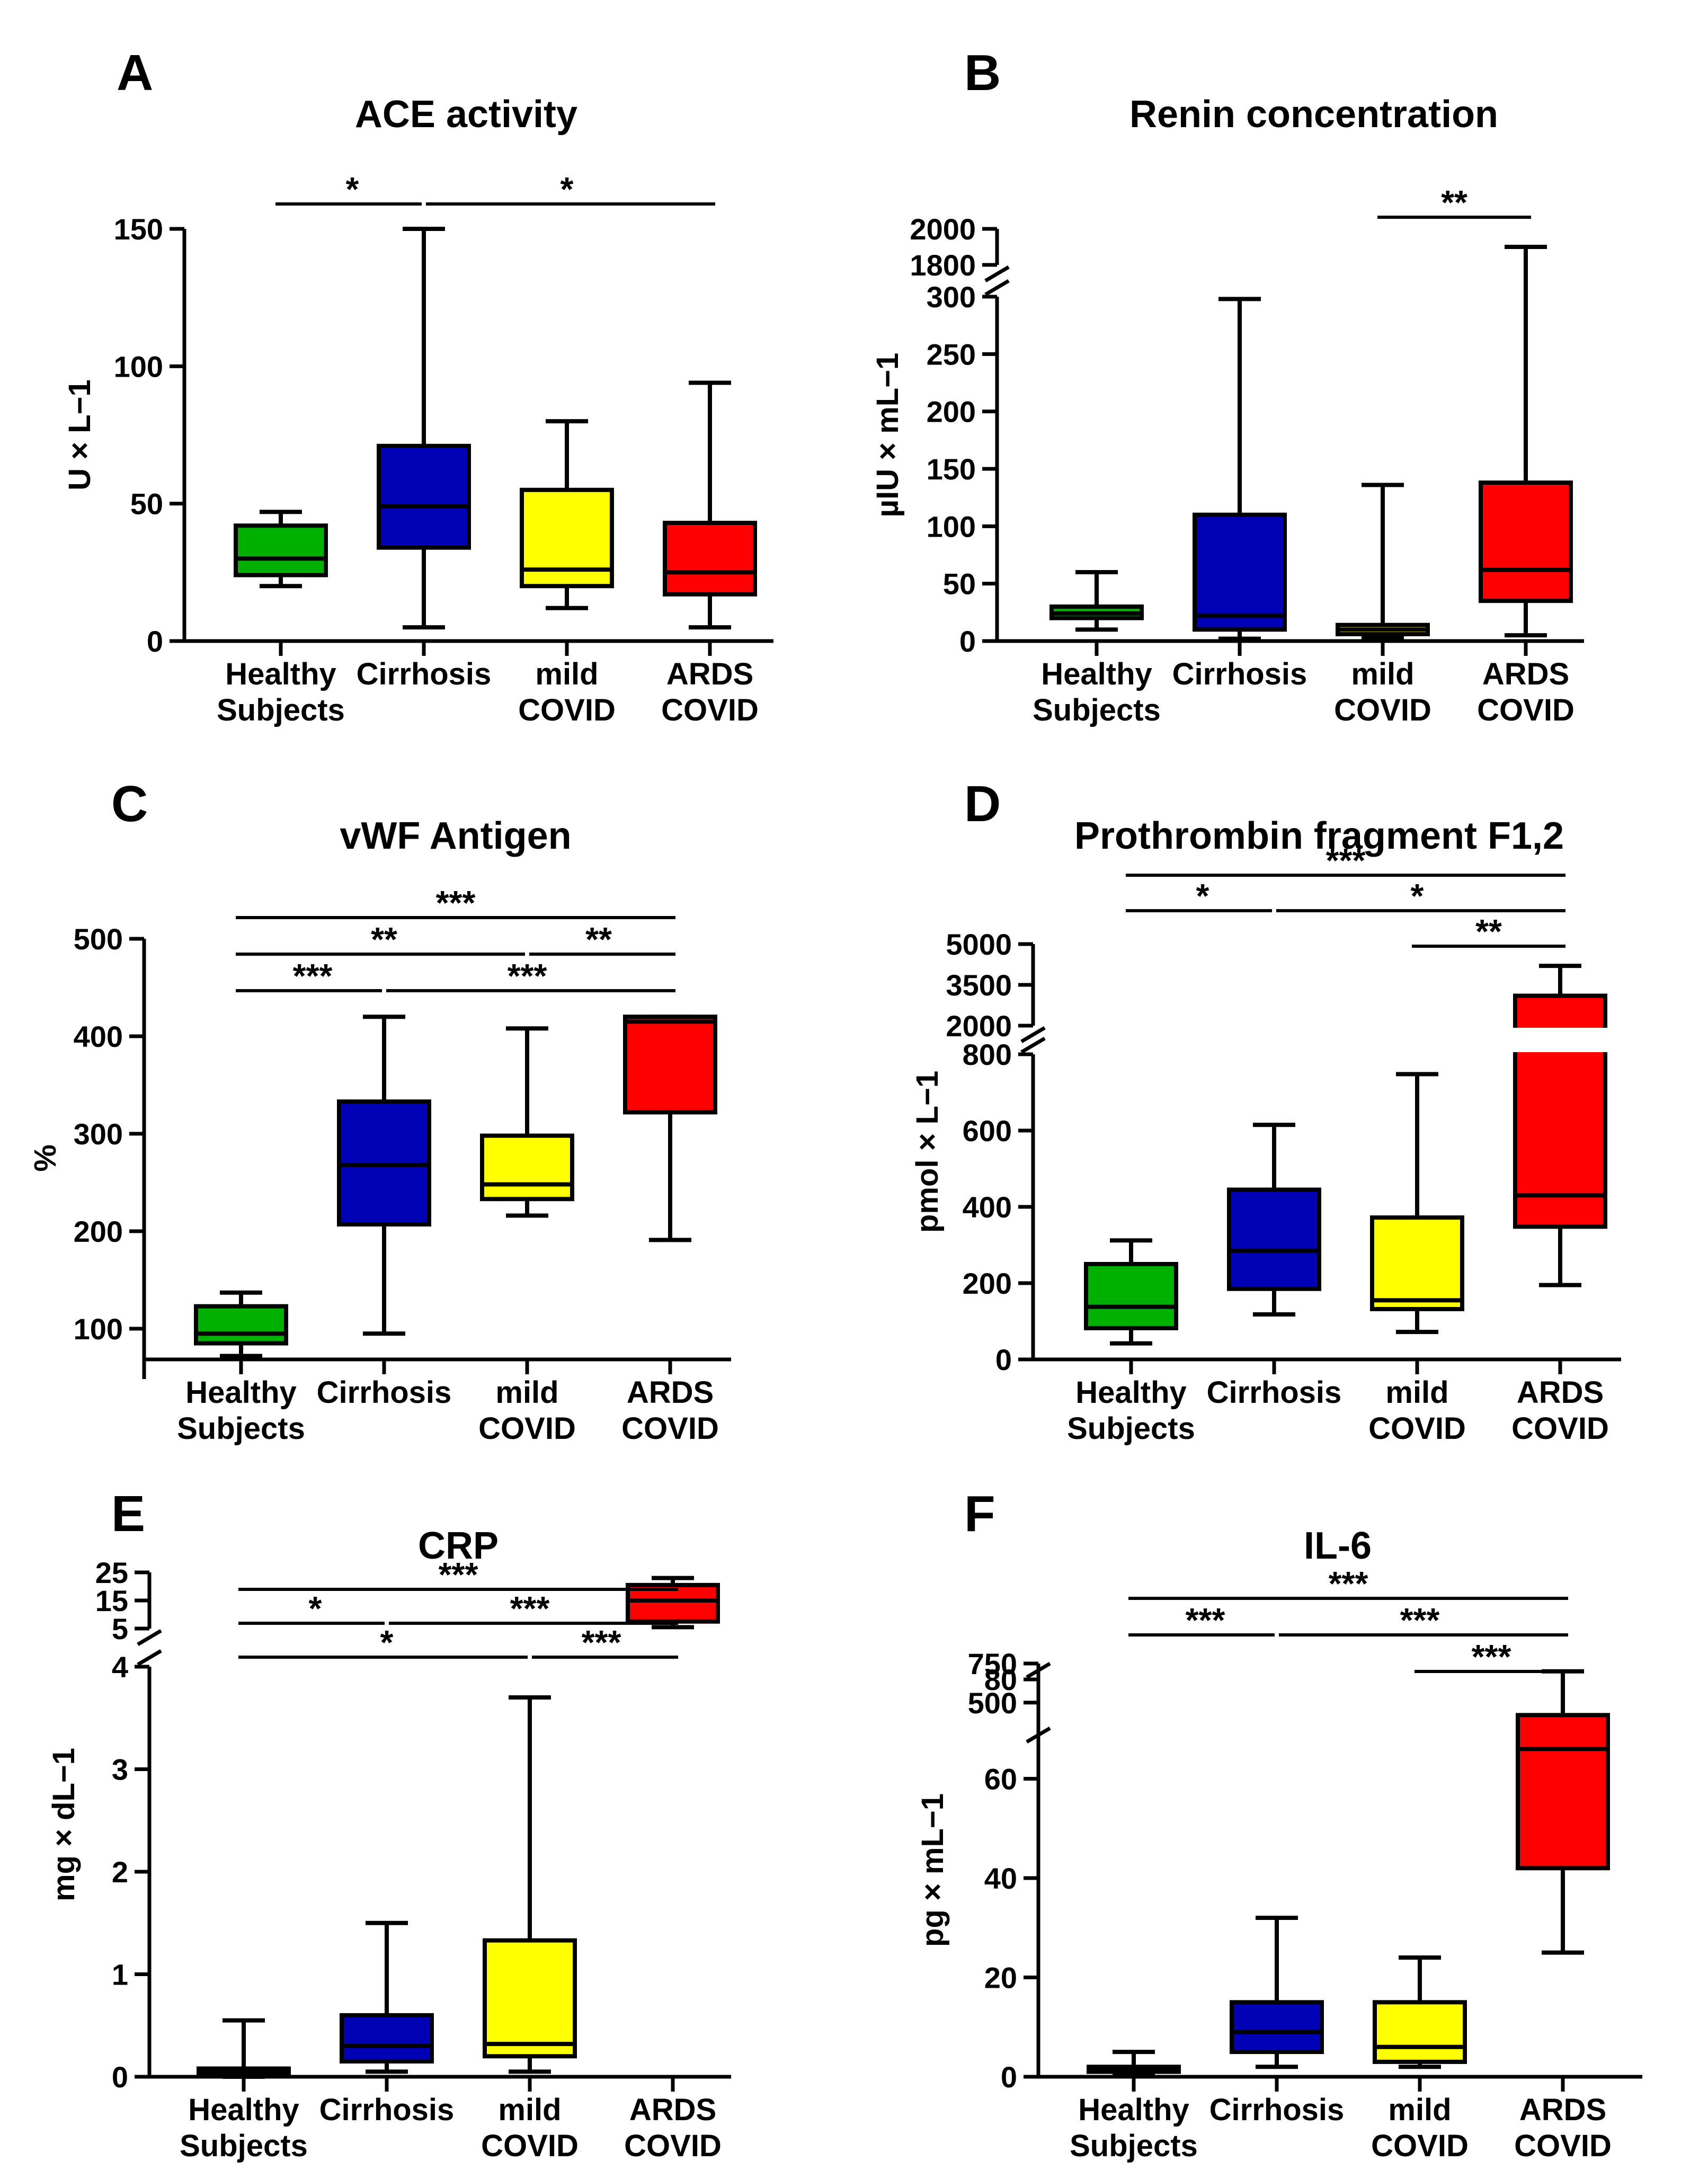 The height and width of the screenshot is (2179, 1708). What do you see at coordinates (458, 1546) in the screenshot?
I see `panel-title: CRP` at bounding box center [458, 1546].